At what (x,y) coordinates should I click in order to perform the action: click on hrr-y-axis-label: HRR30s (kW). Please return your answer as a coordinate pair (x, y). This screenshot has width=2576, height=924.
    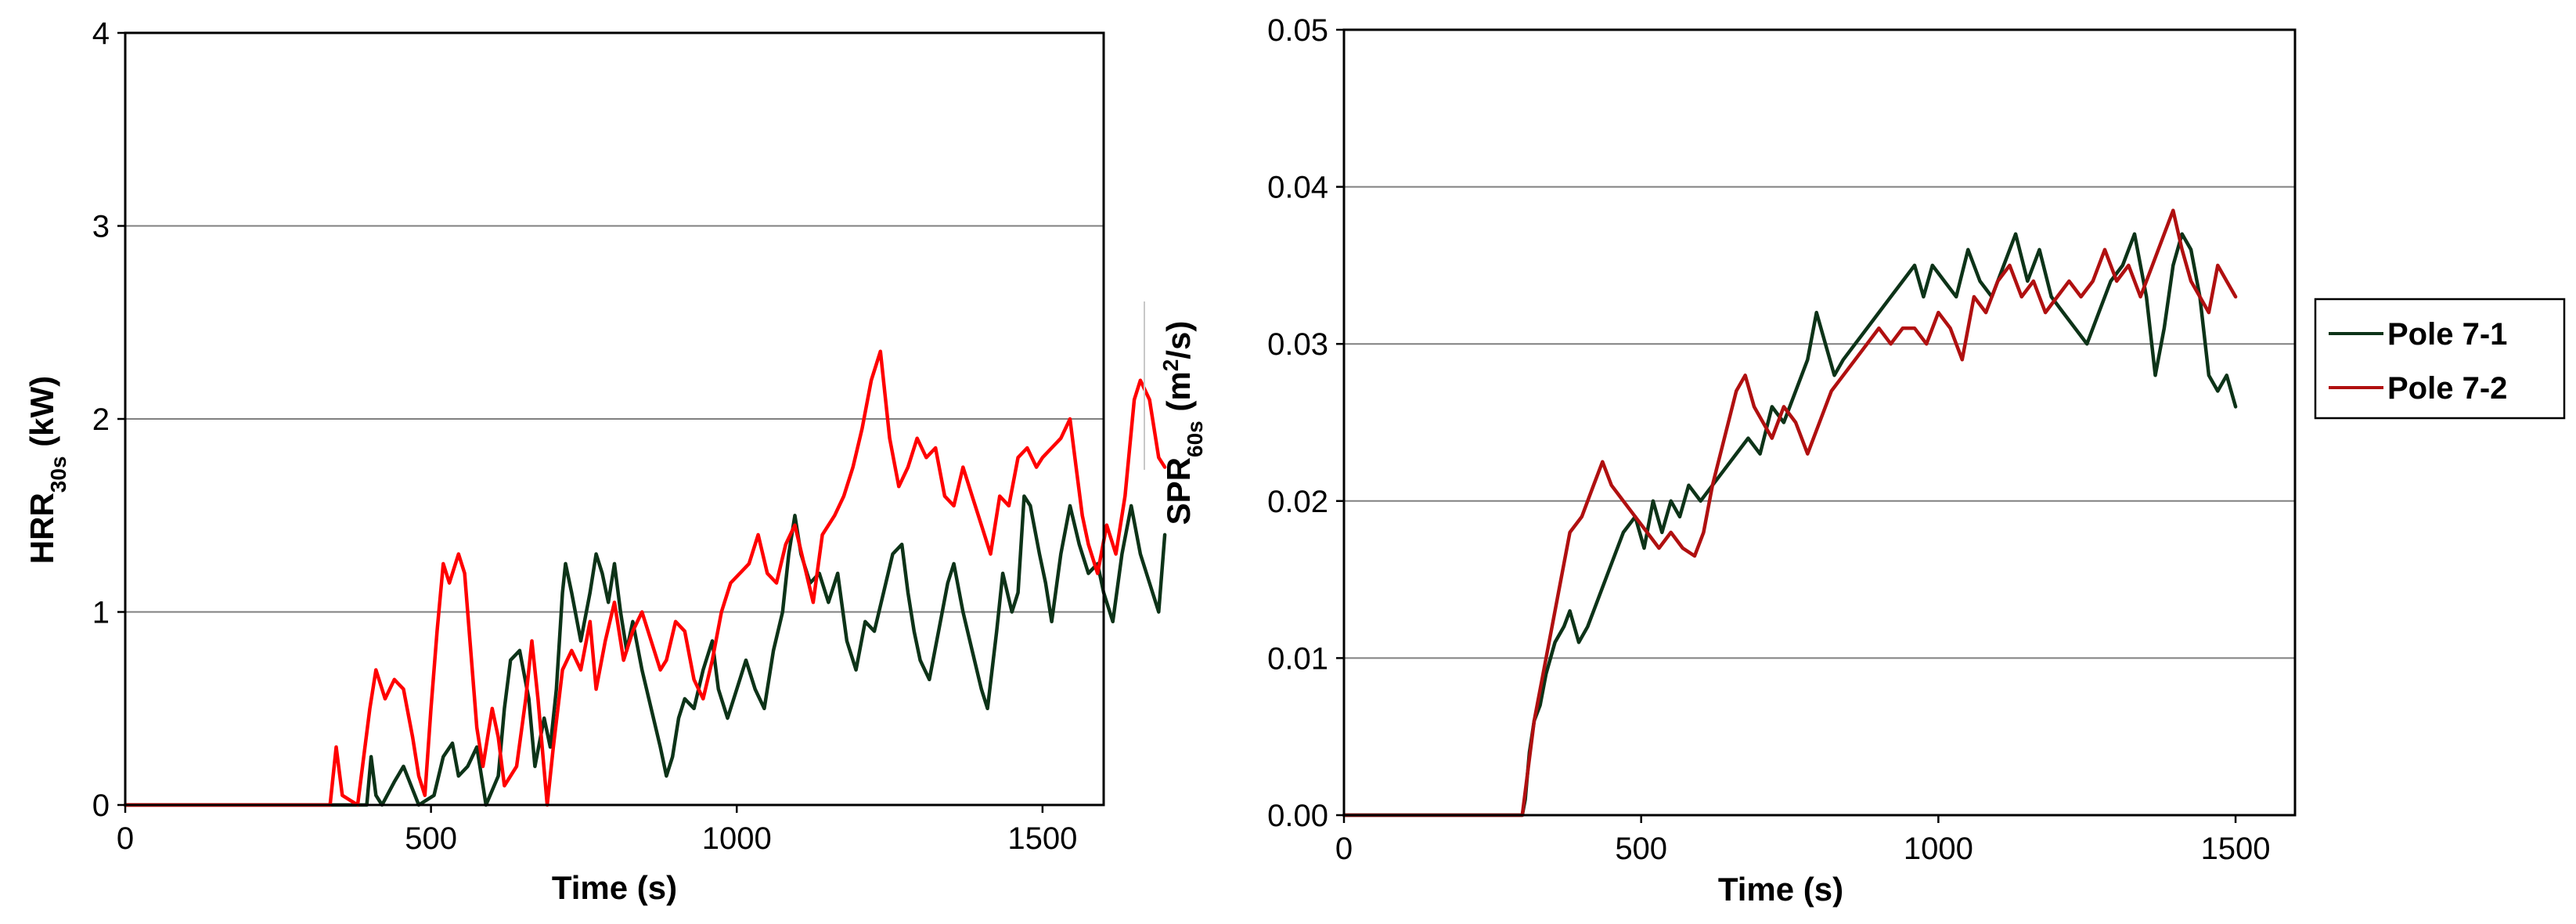
    Looking at the image, I should click on (46, 470).